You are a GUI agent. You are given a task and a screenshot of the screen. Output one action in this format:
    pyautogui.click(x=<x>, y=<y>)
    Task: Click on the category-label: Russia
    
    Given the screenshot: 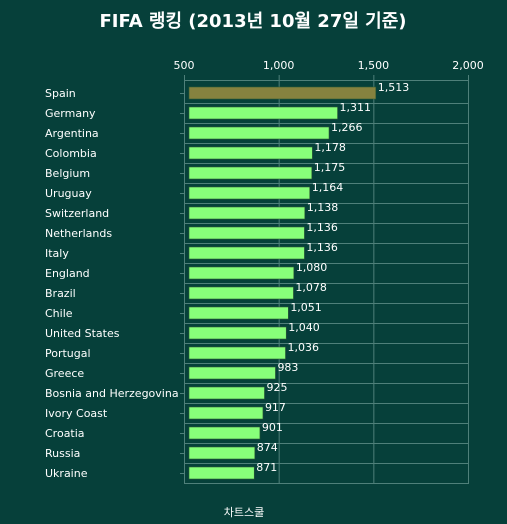 What is the action you would take?
    pyautogui.click(x=62, y=453)
    